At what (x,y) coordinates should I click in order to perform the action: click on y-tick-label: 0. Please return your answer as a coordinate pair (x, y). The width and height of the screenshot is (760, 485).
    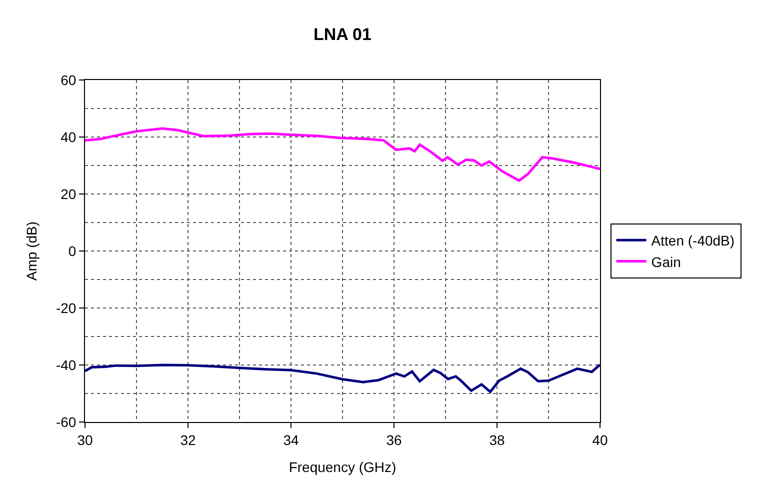
    Looking at the image, I should click on (72, 250).